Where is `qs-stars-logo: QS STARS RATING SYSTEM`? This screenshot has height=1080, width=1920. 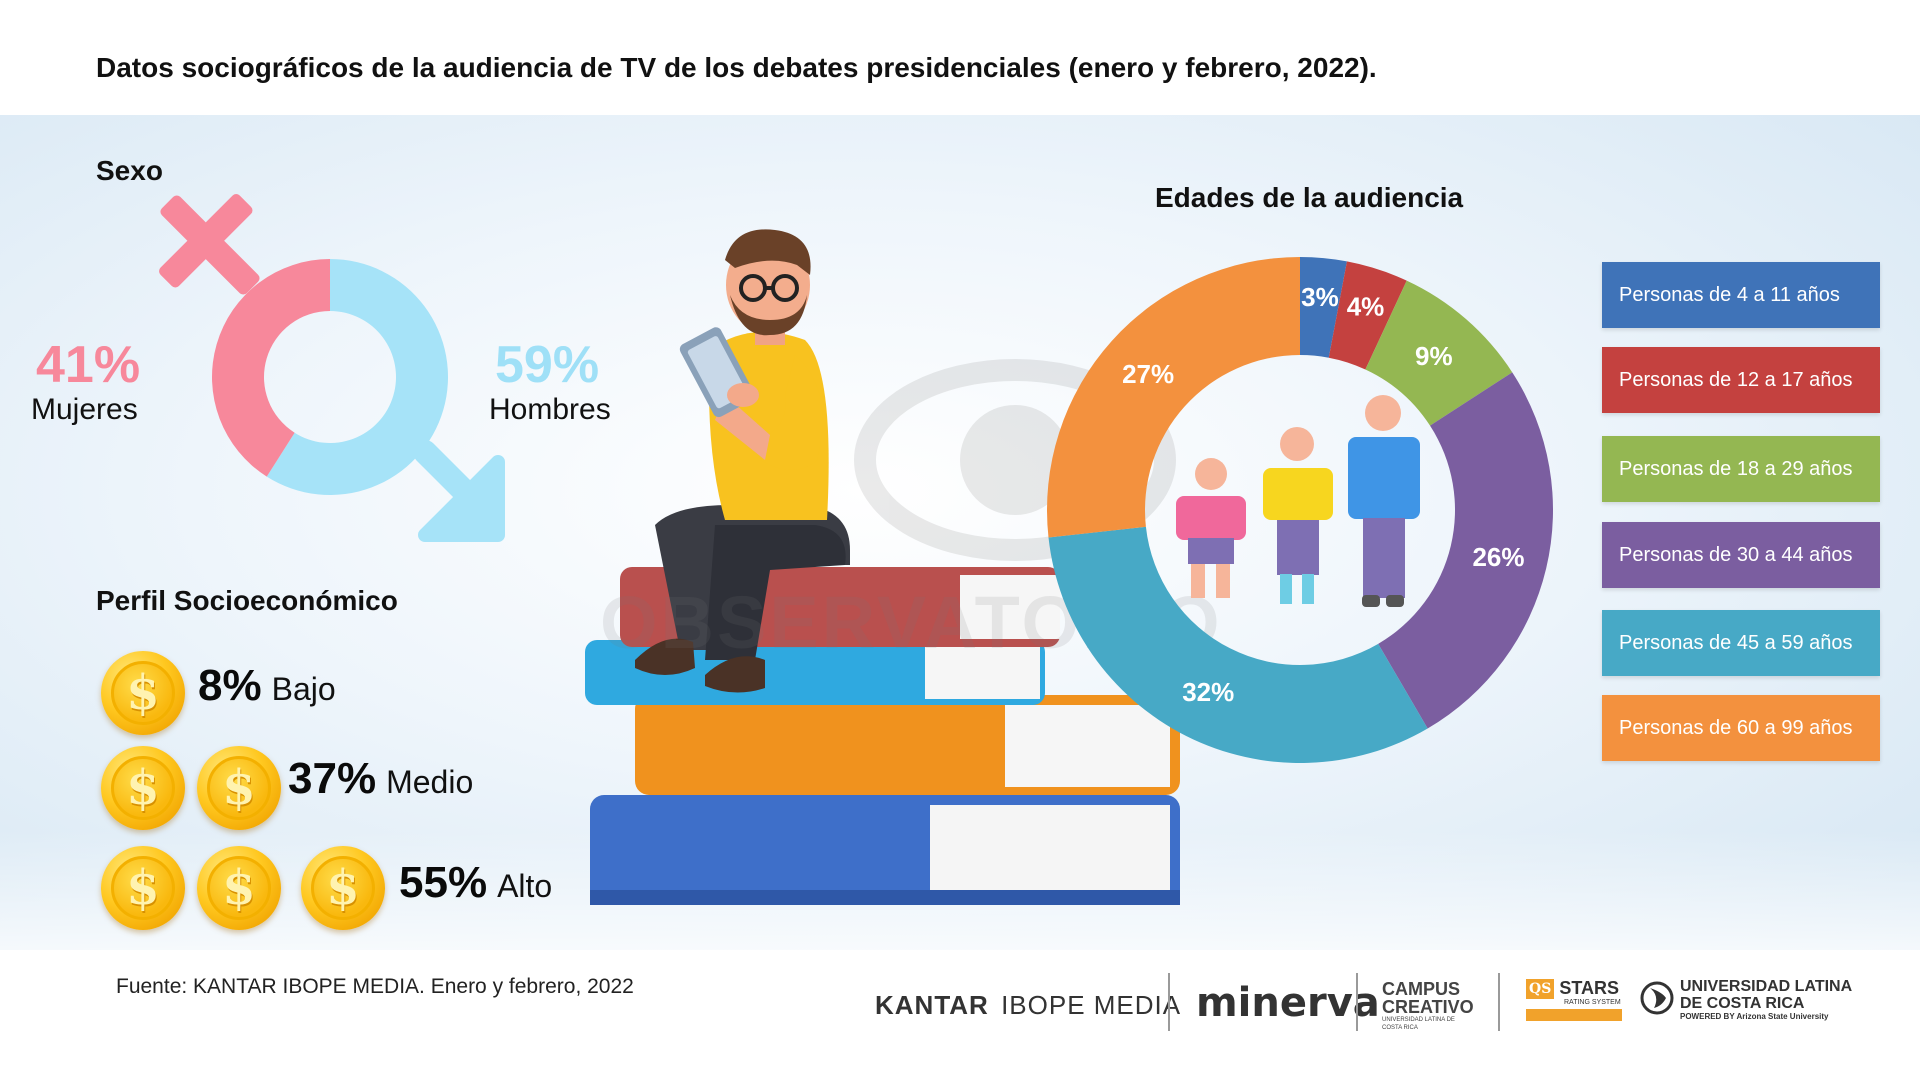
qs-stars-logo: QS STARS RATING SYSTEM is located at coordinates (1574, 999).